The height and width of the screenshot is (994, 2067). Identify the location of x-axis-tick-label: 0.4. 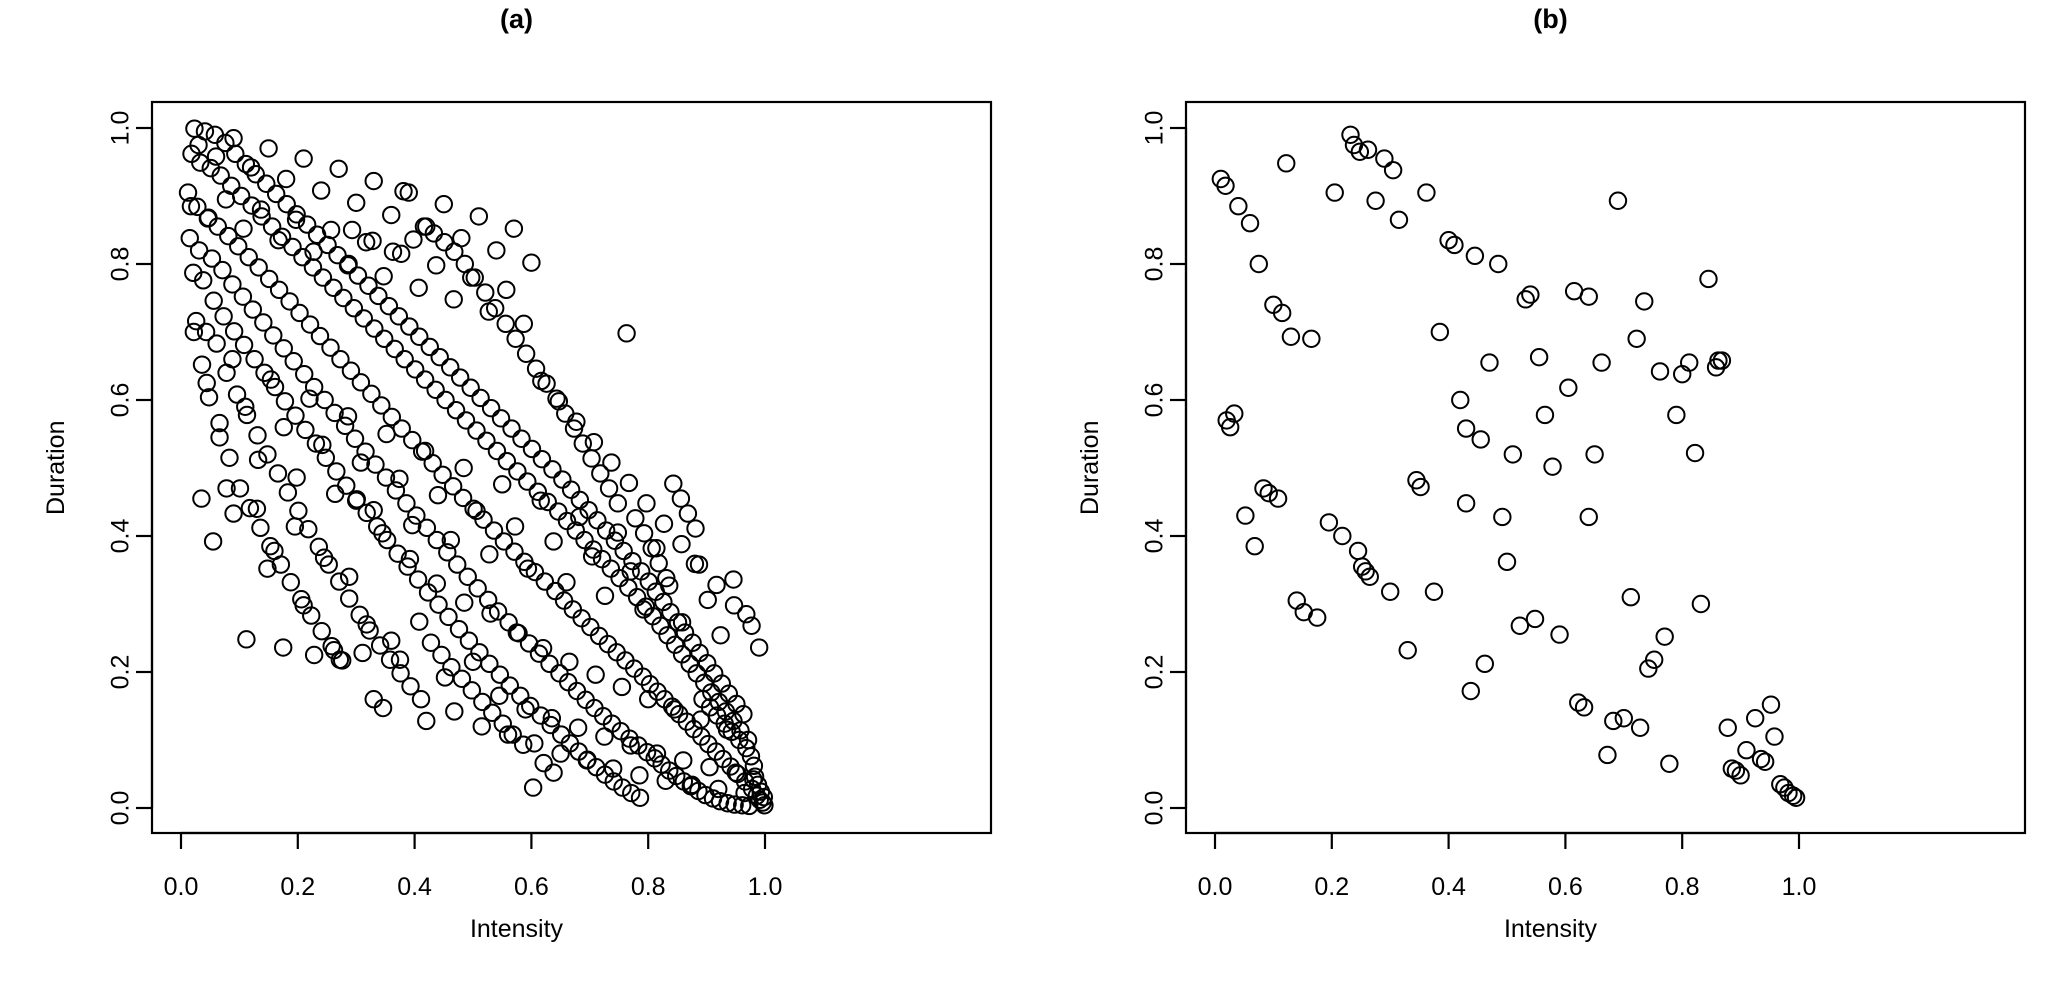
(1448, 887).